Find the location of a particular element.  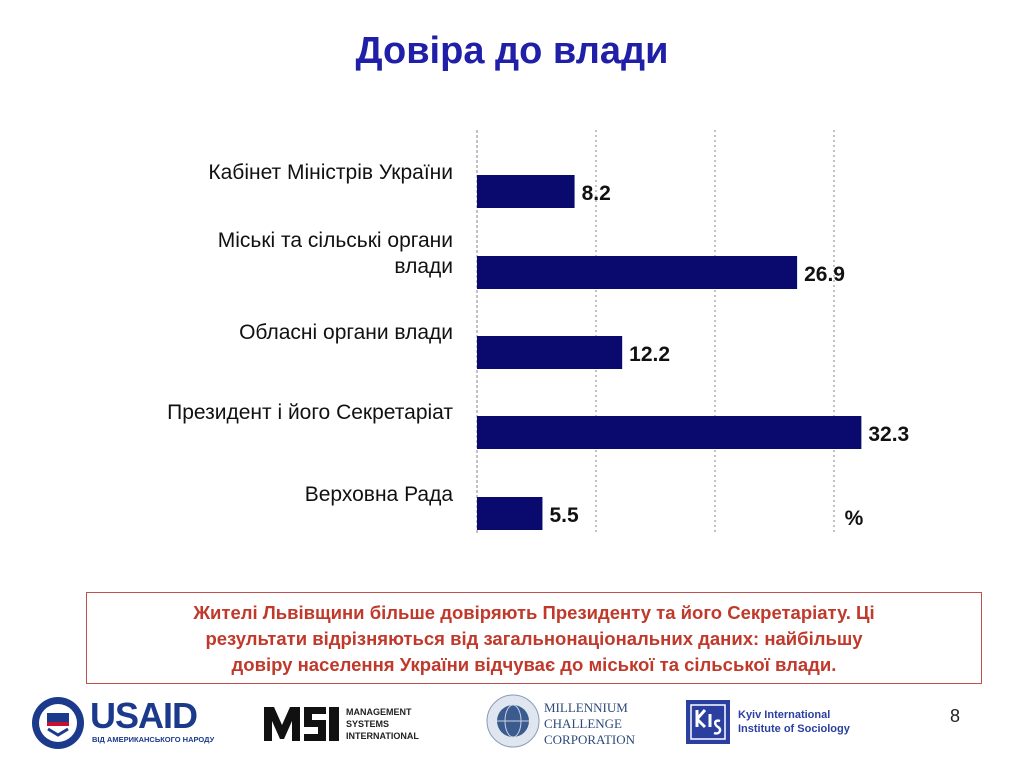

msi-caption-line: MANAGEMENT is located at coordinates (379, 712).